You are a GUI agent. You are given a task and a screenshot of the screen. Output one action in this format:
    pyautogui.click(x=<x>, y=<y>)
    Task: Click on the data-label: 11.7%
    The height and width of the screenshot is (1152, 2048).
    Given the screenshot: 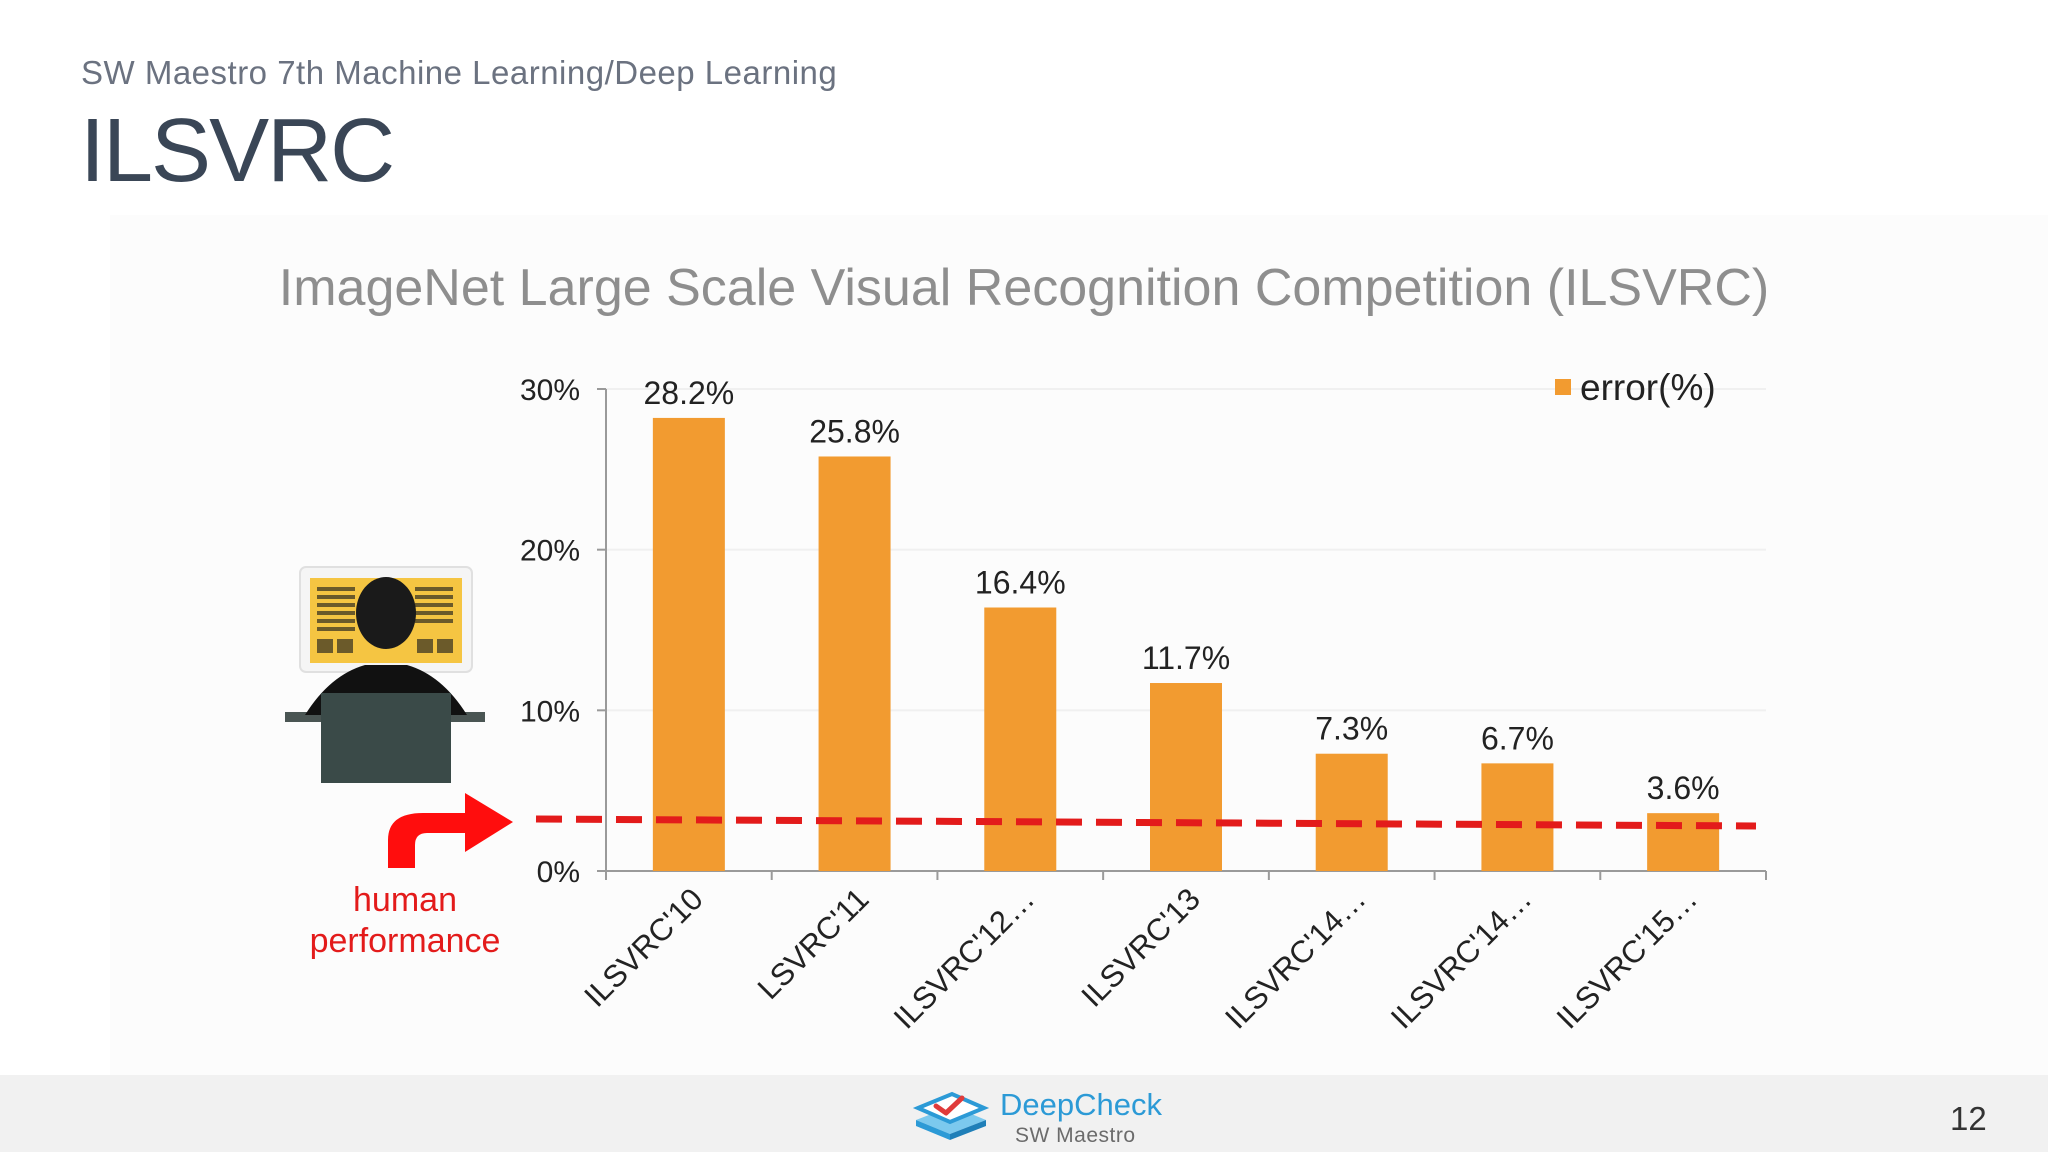 What is the action you would take?
    pyautogui.click(x=1186, y=658)
    